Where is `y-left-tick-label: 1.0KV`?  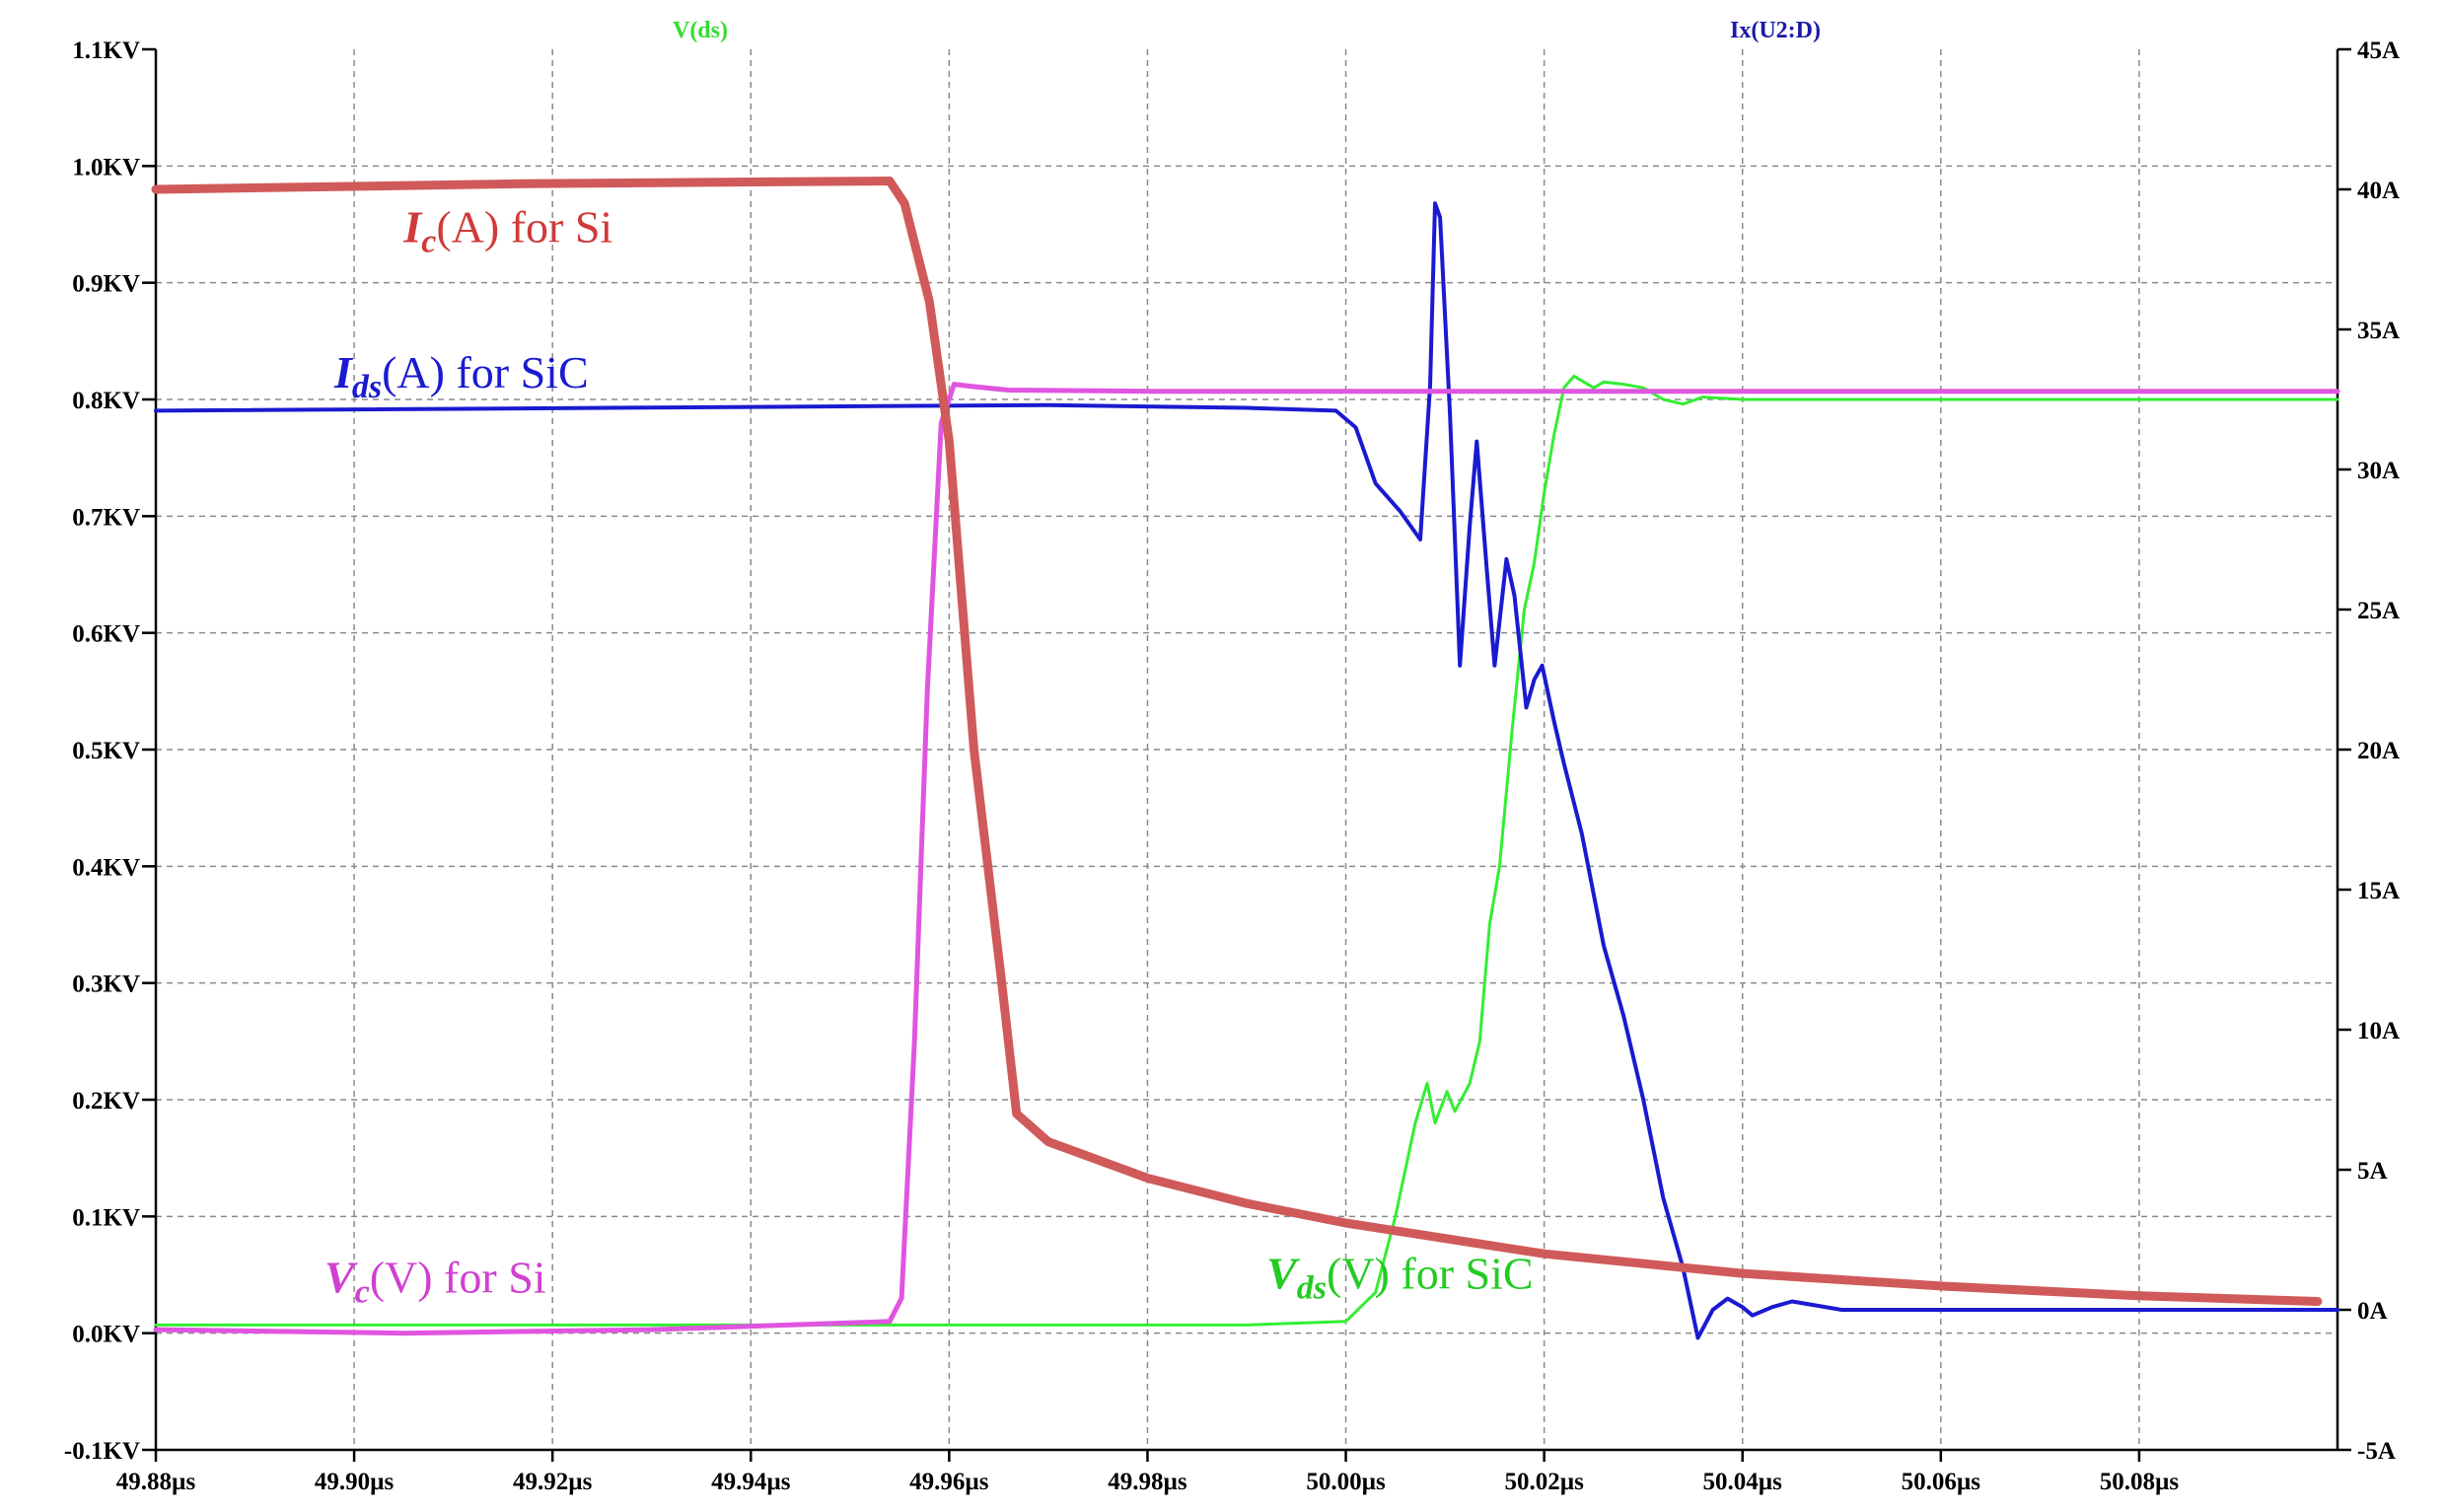 y-left-tick-label: 1.0KV is located at coordinates (106, 167).